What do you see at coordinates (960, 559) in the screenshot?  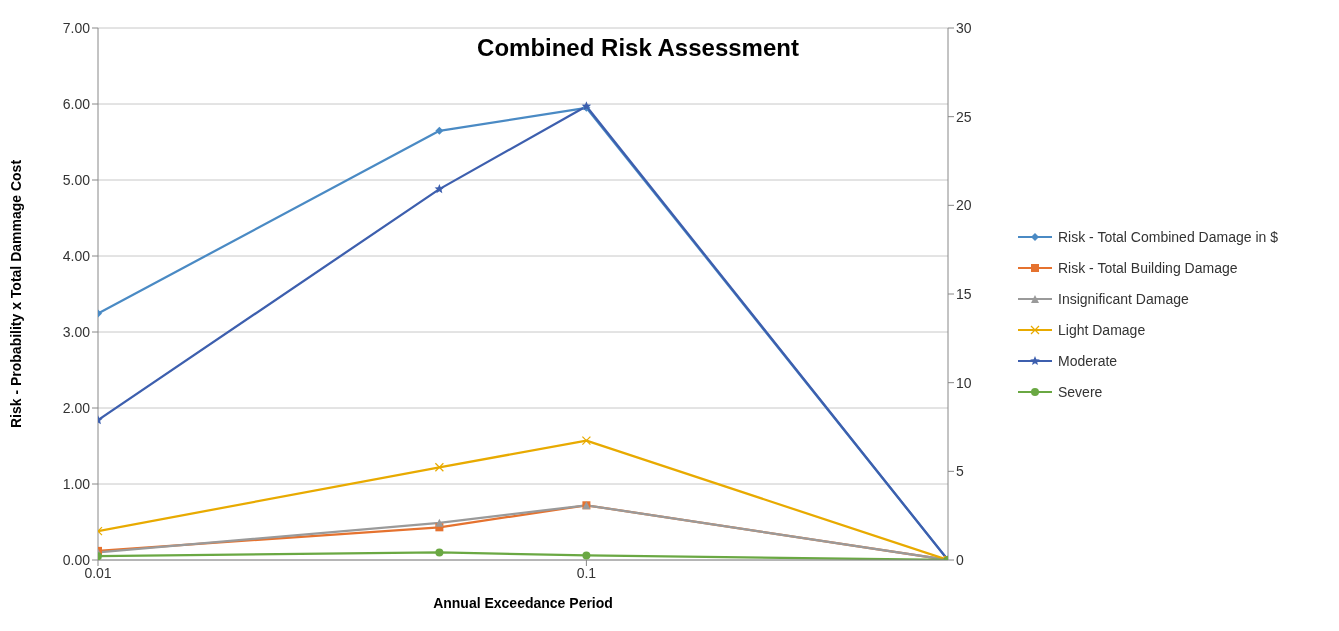 I see `y2-tick-label: 0` at bounding box center [960, 559].